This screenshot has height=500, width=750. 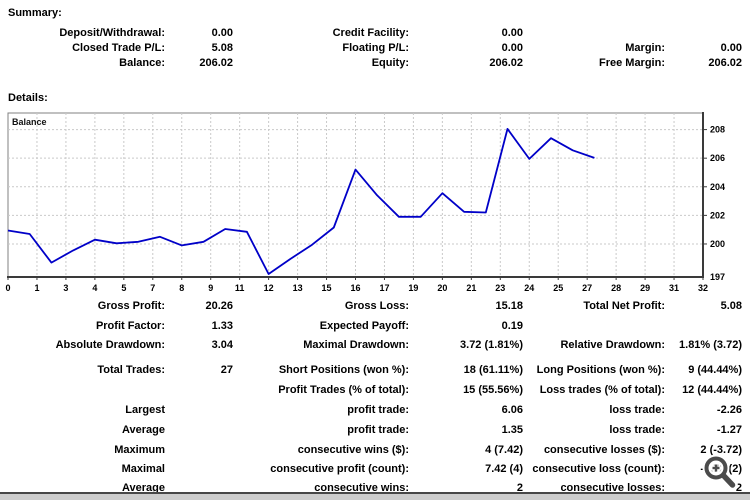 What do you see at coordinates (145, 410) in the screenshot?
I see `detail-stat-label: Largest` at bounding box center [145, 410].